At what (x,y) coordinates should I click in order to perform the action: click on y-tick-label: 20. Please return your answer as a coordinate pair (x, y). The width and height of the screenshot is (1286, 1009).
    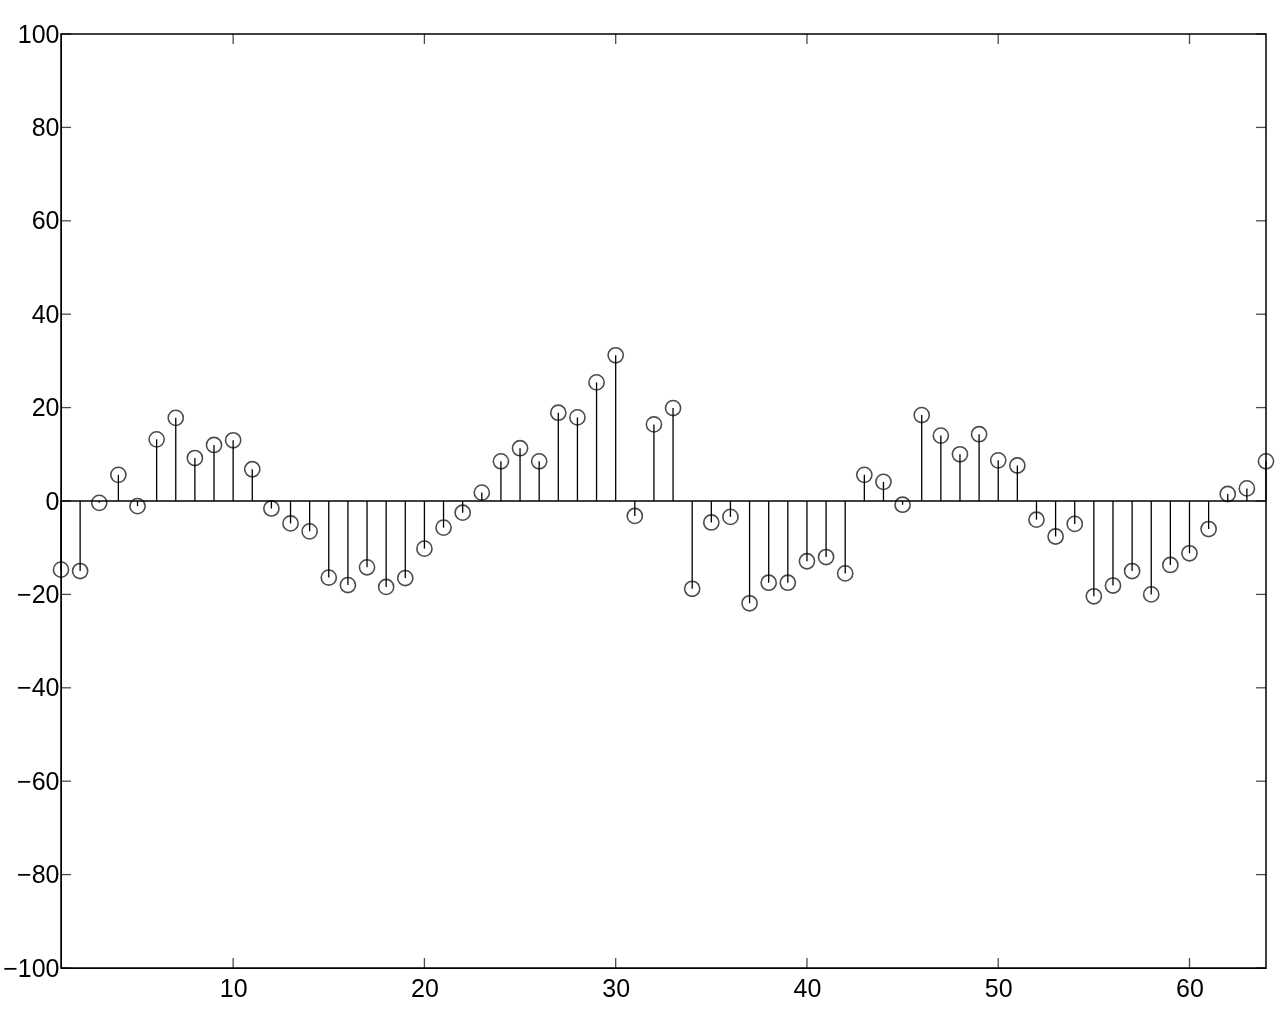
    Looking at the image, I should click on (45, 407).